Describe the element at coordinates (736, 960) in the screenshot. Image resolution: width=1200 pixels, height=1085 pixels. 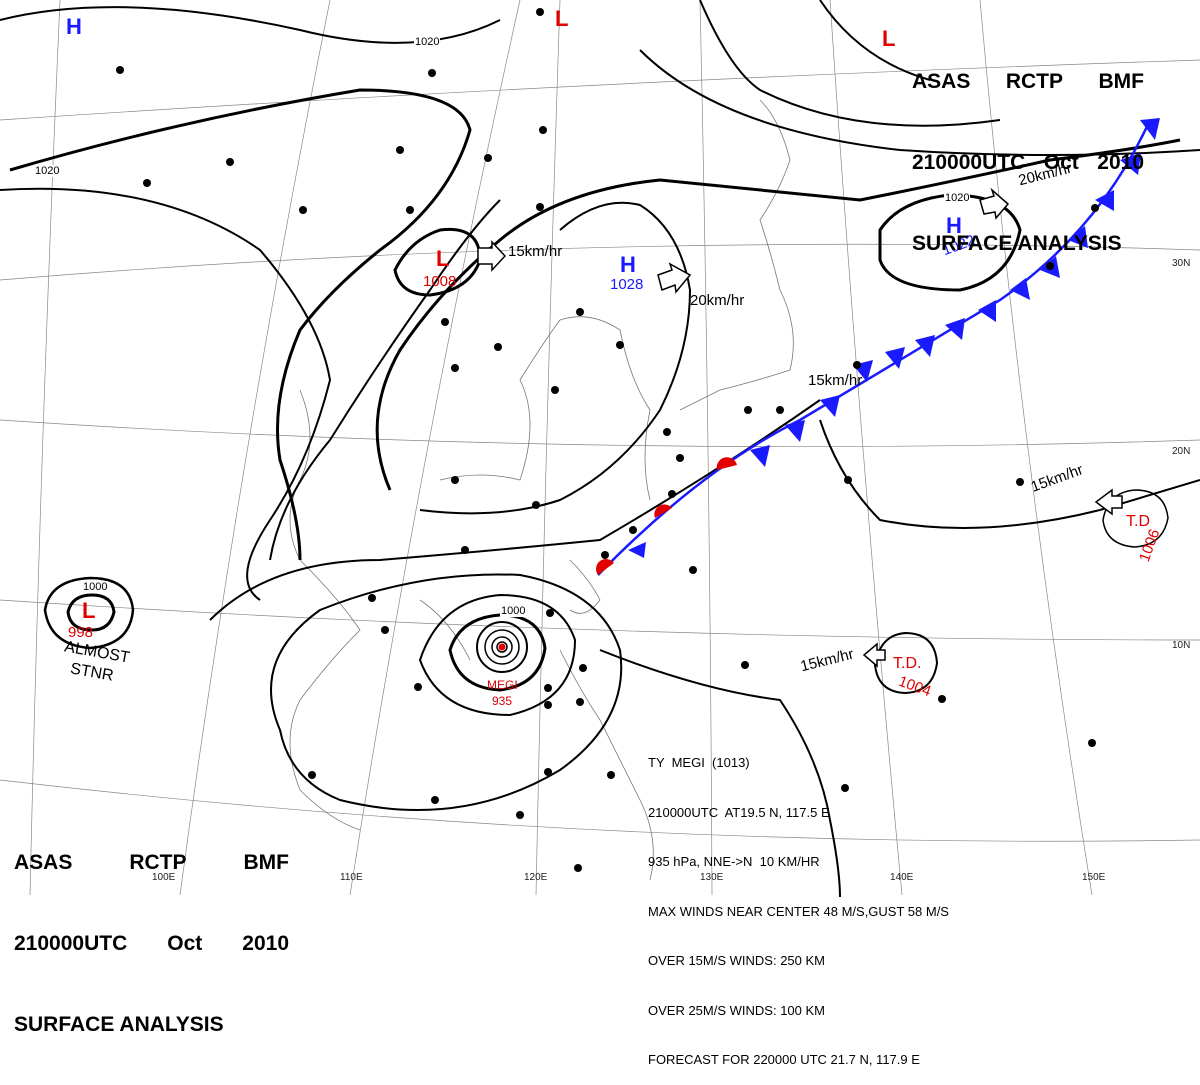
I see `typhoon-info-line: OVER 15M/S WINDS: 250 KM` at that location.